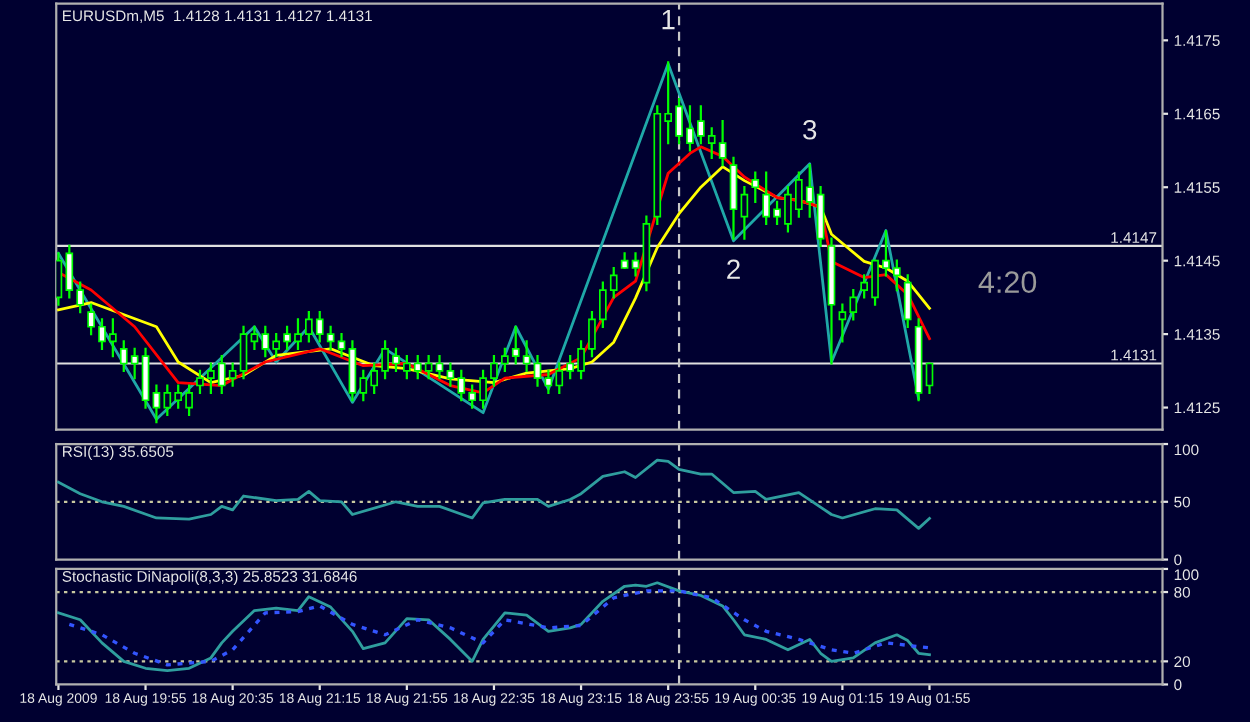 The height and width of the screenshot is (722, 1250). What do you see at coordinates (1007, 282) in the screenshot?
I see `annotation: 4:20` at bounding box center [1007, 282].